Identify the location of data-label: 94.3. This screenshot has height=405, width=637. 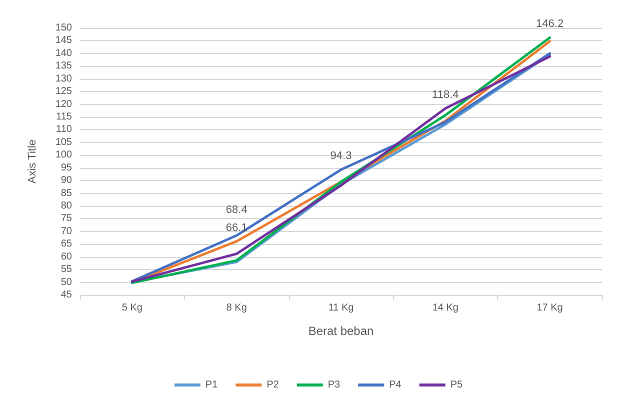
(341, 156).